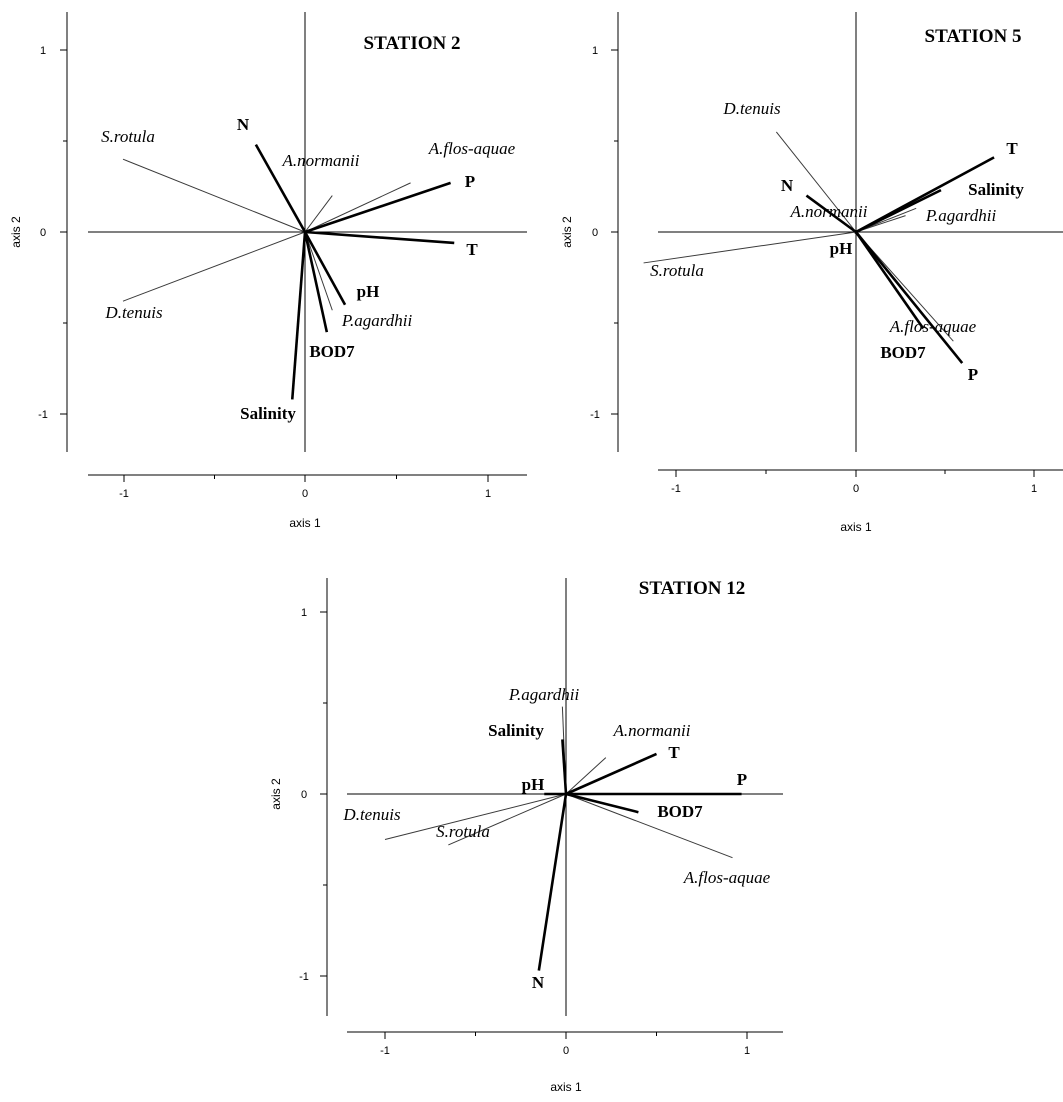  I want to click on chart-title: STATION 5, so click(973, 36).